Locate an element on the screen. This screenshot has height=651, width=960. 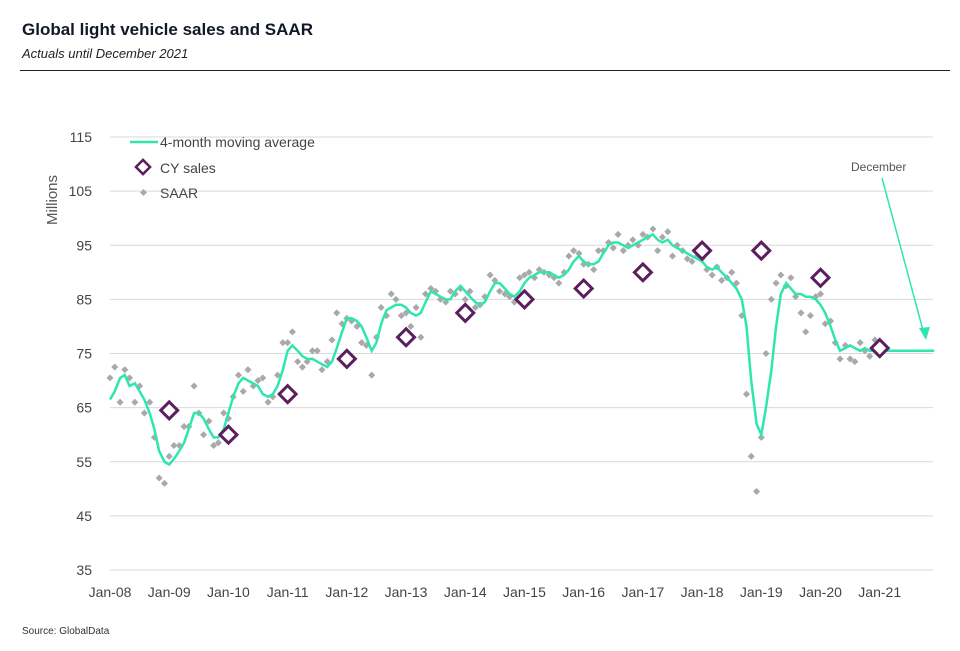
x-tick-label: Jan-17 is located at coordinates (642, 592).